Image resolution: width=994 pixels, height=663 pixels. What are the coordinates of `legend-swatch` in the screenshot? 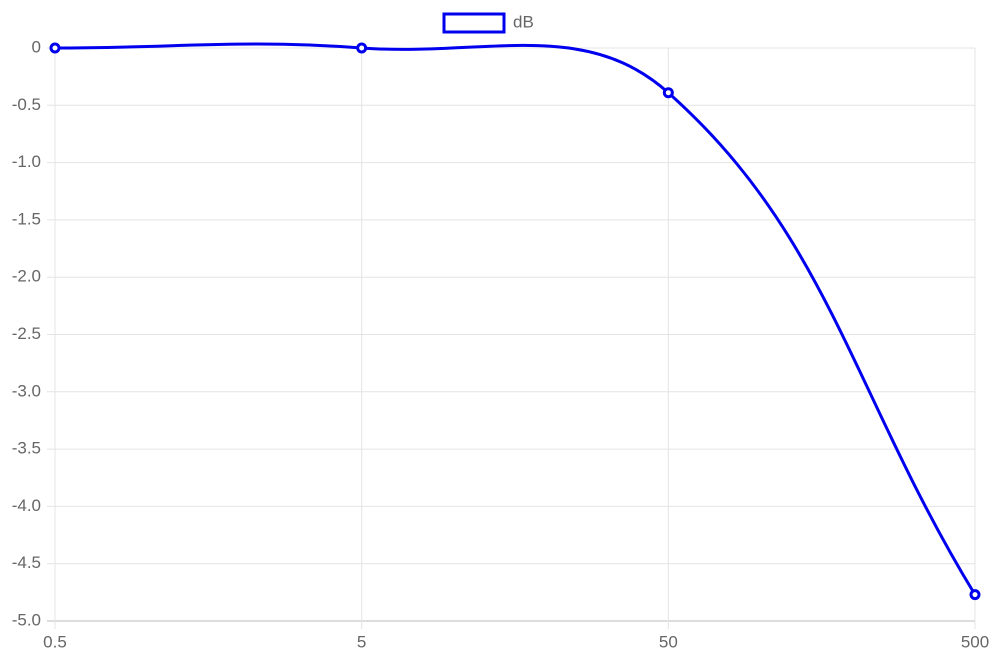 It's located at (474, 23).